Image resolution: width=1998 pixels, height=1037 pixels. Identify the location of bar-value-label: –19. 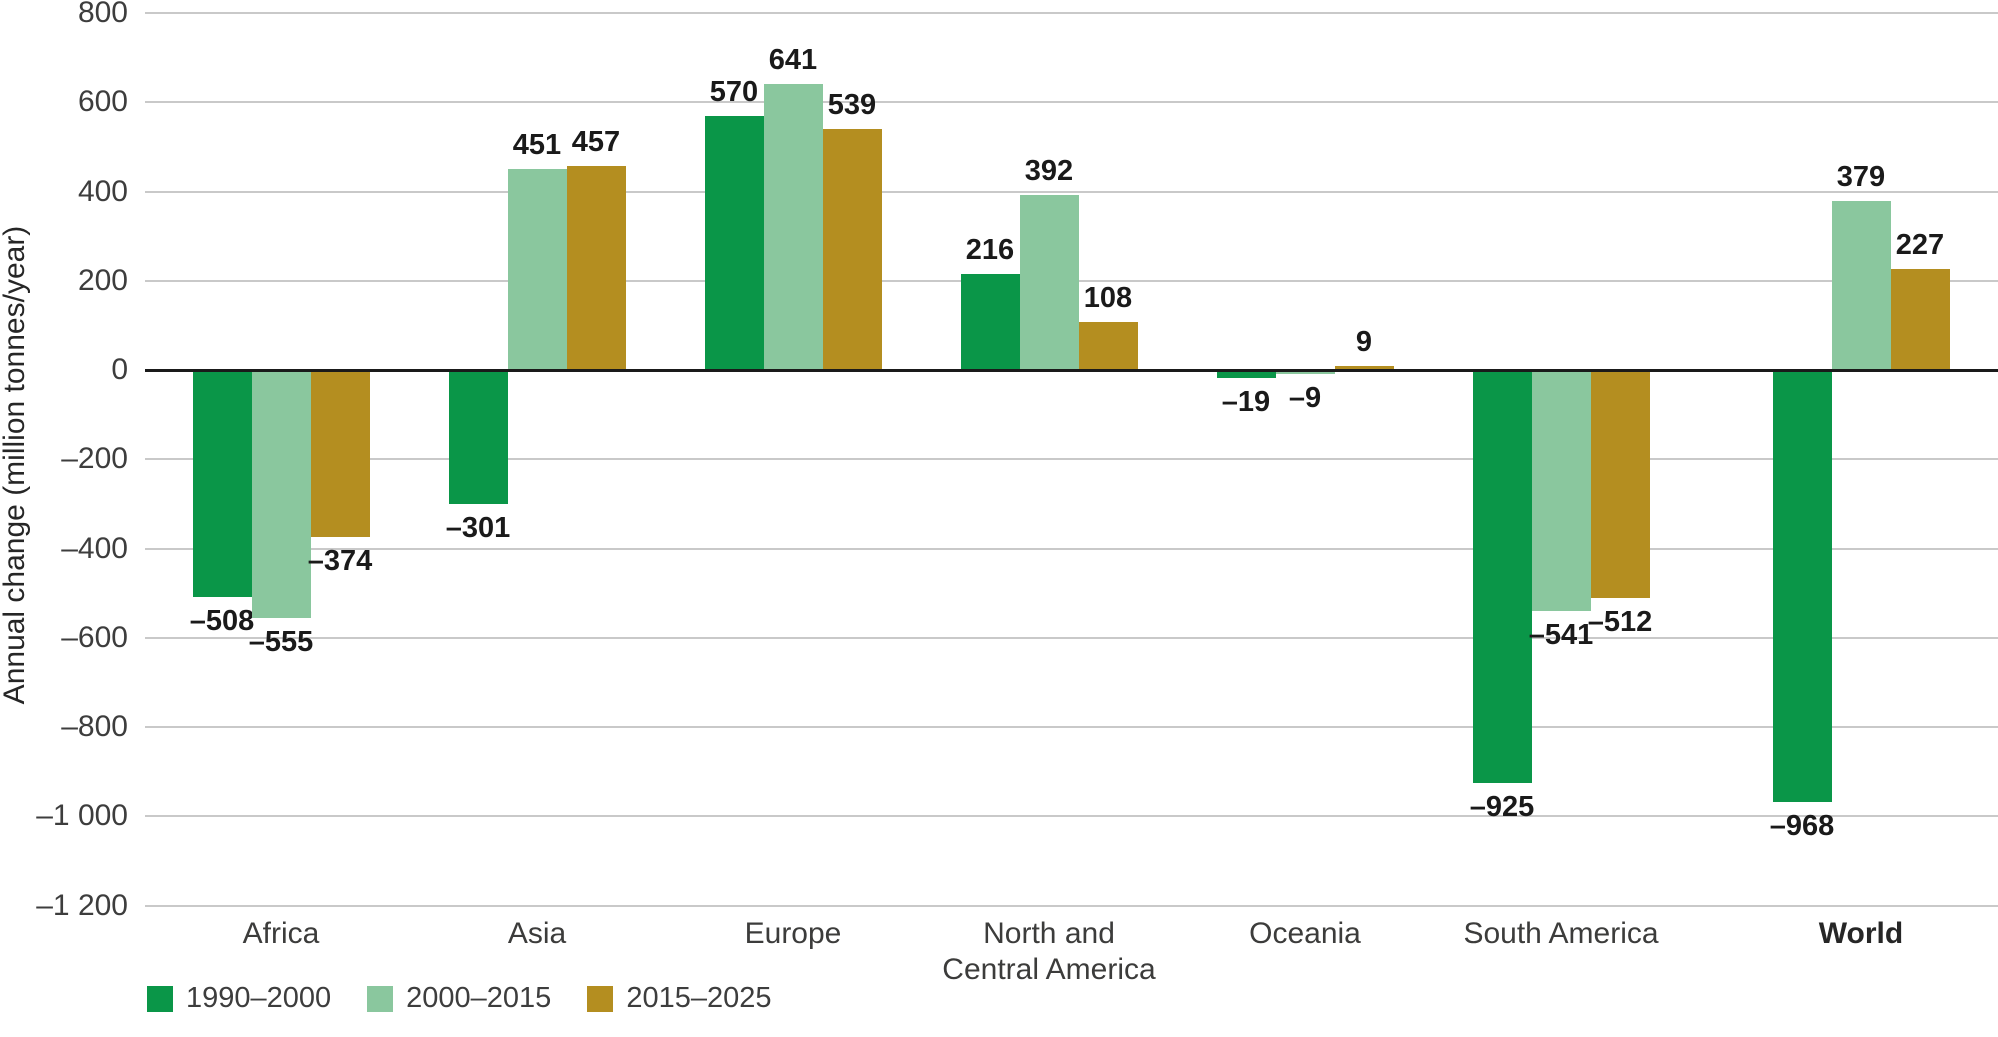
(1246, 402).